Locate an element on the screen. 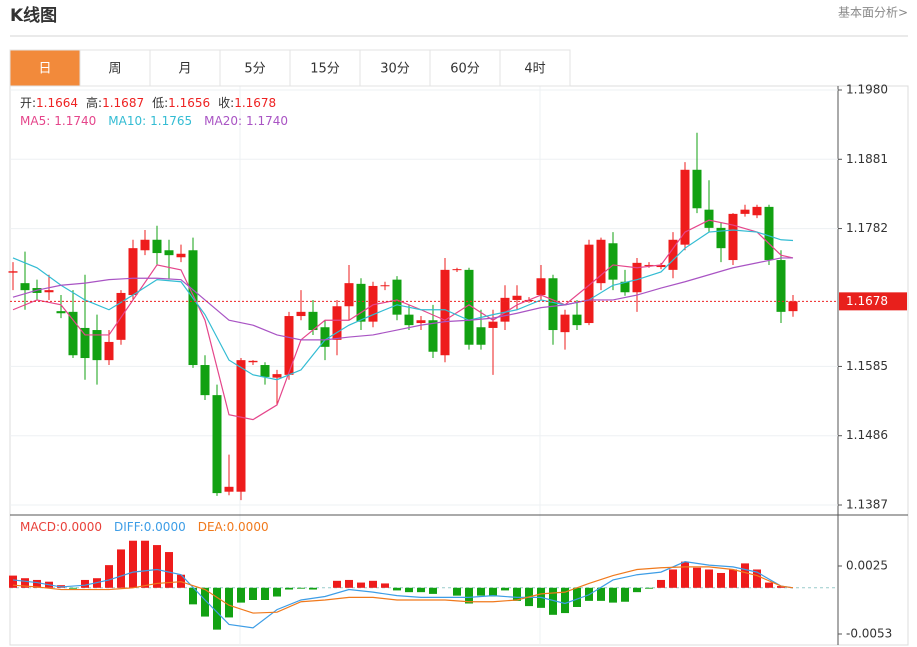 This screenshot has width=917, height=647. analysis-link: 基本面分析> is located at coordinates (873, 13).